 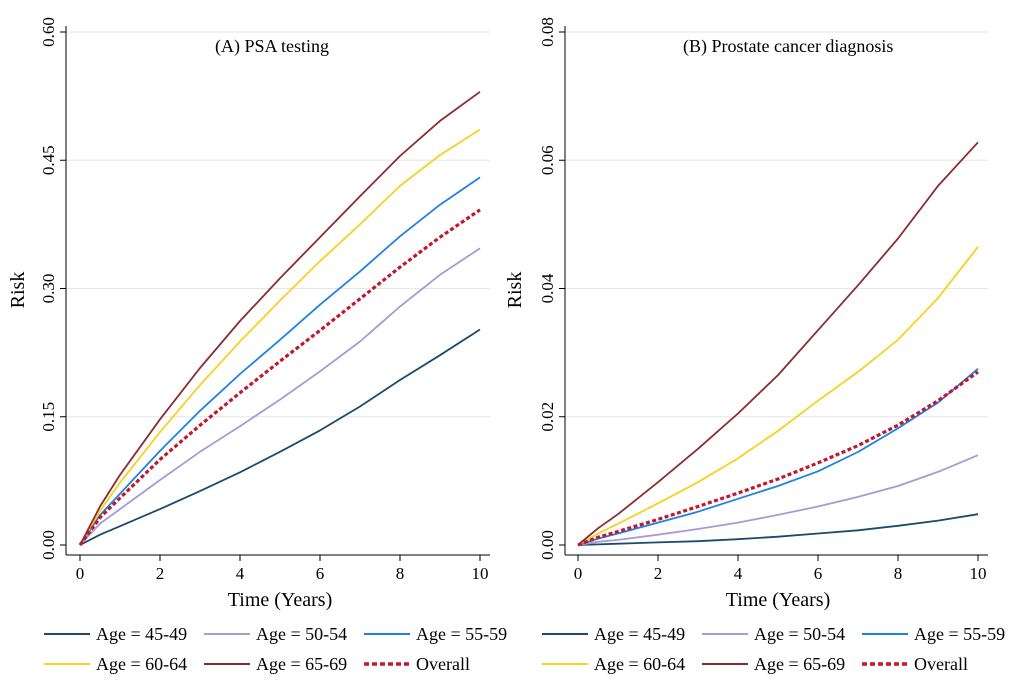 What do you see at coordinates (547, 417) in the screenshot?
I see `y-tick-label: 0.02` at bounding box center [547, 417].